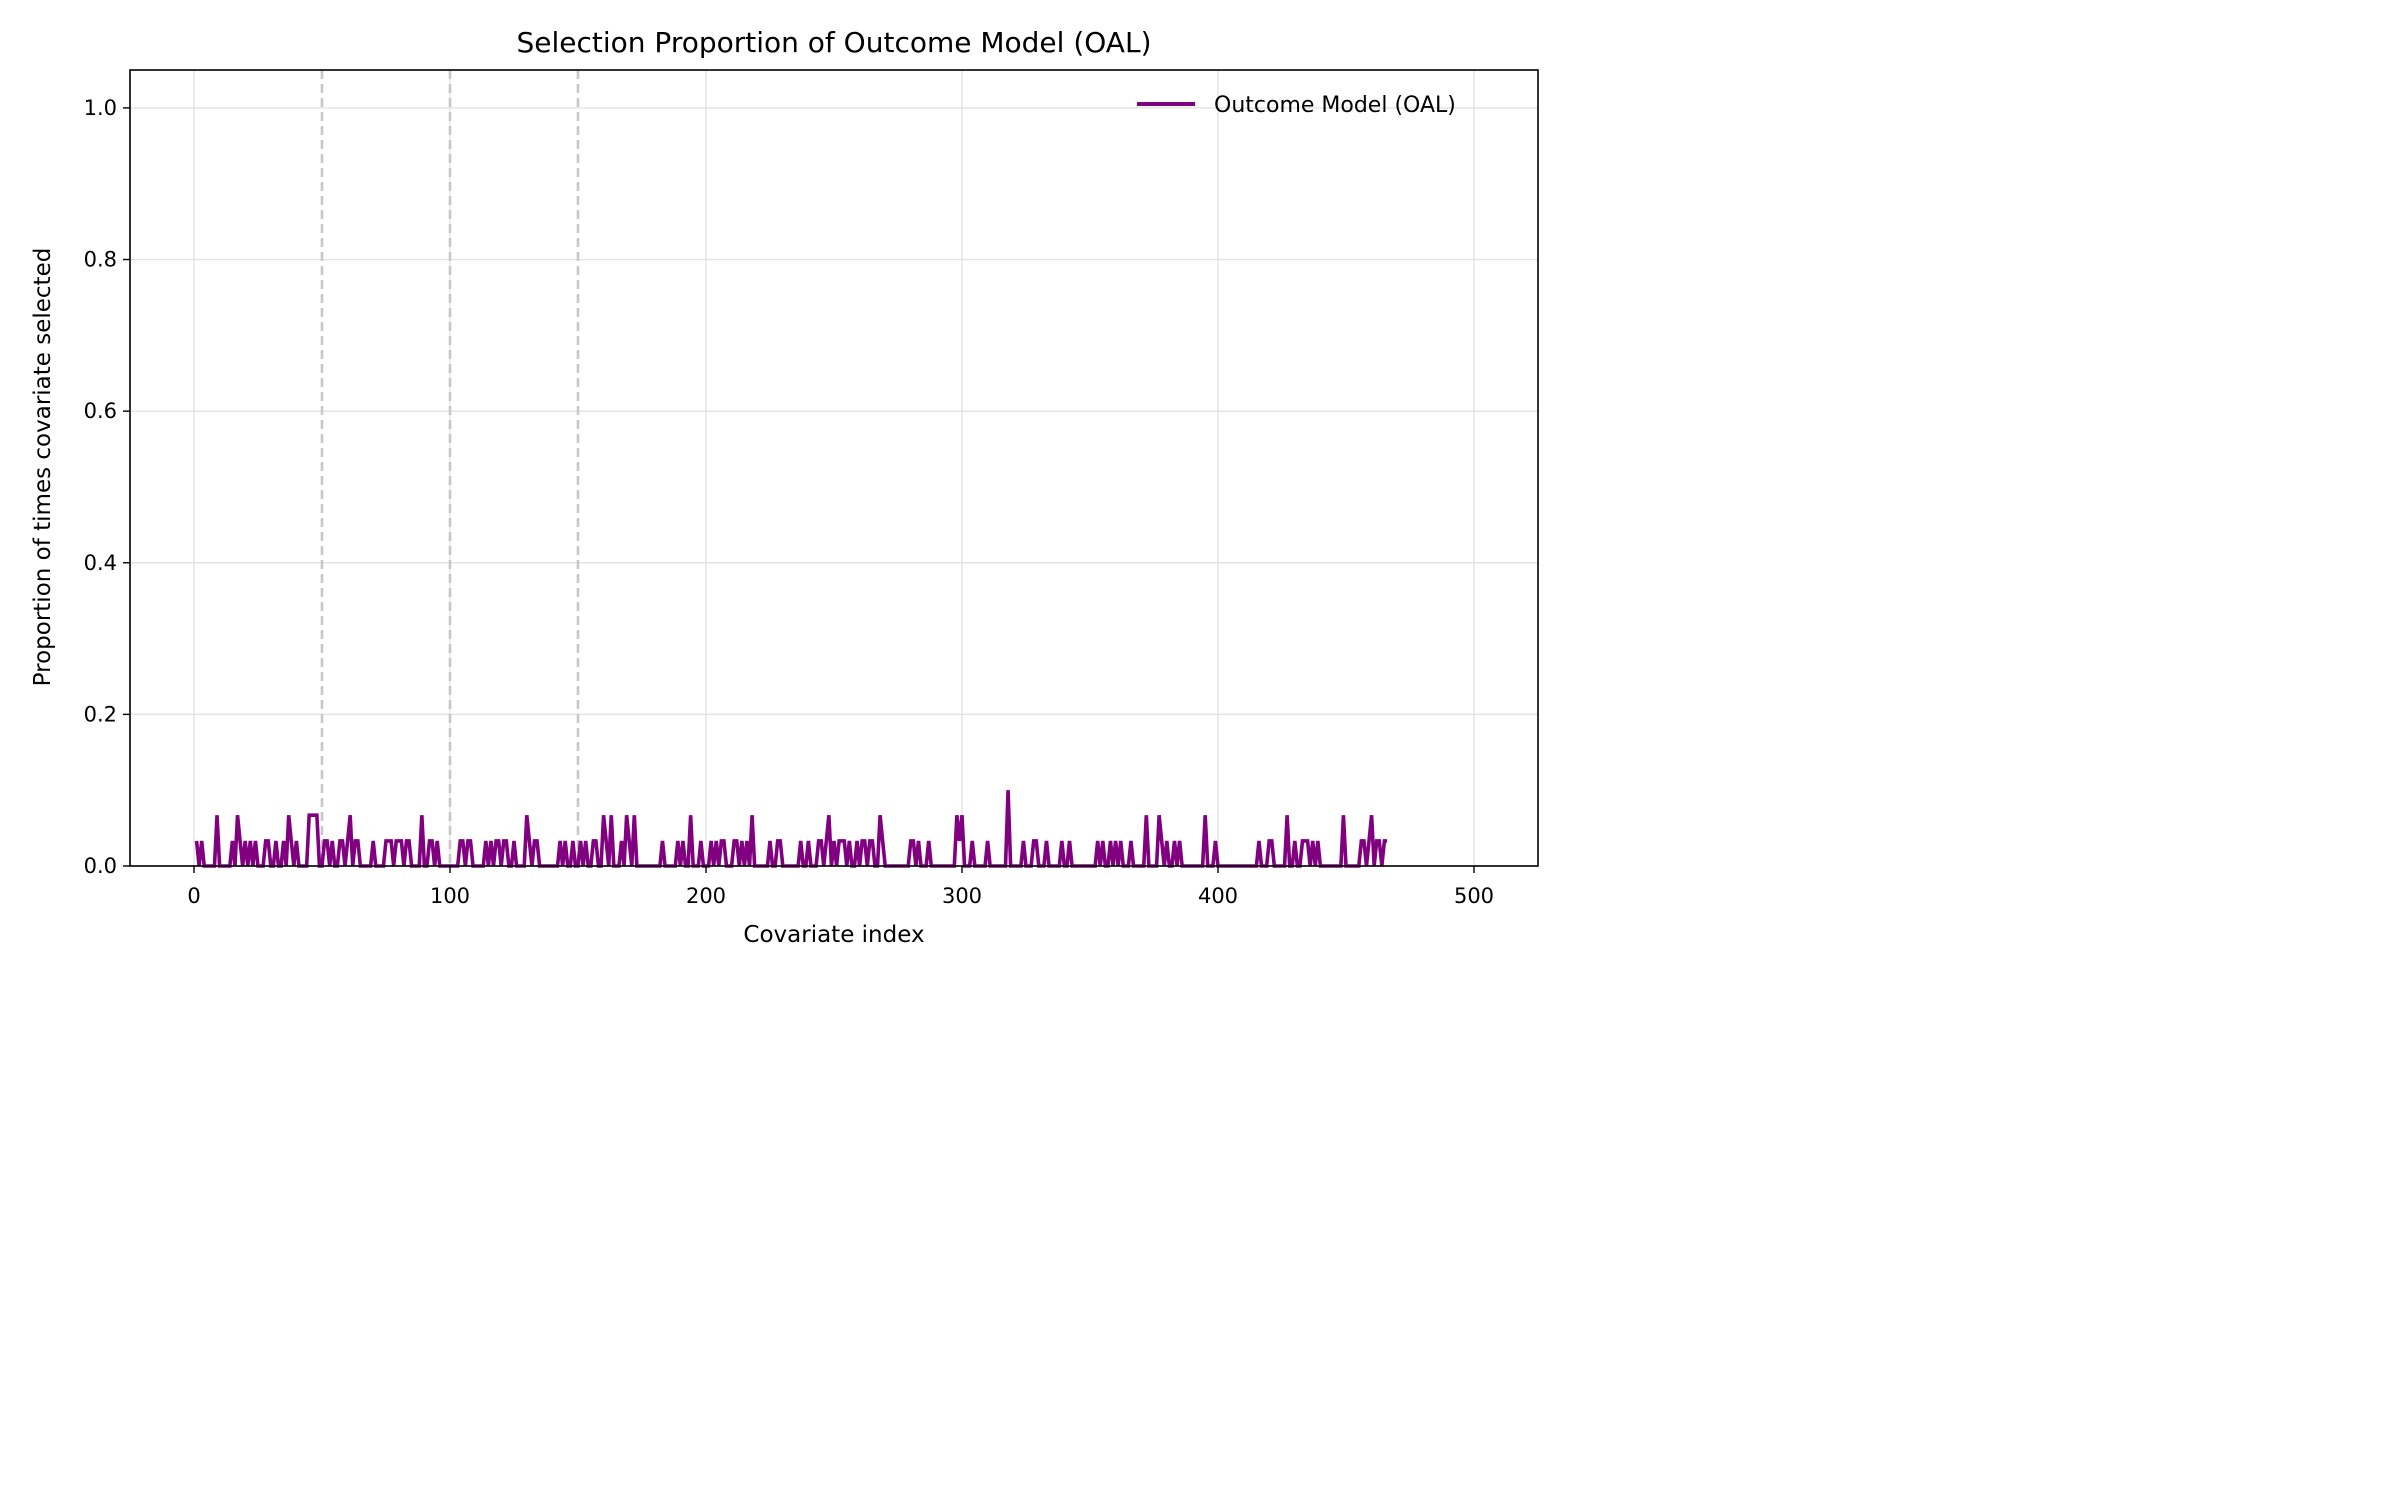 This screenshot has width=2400, height=1500. What do you see at coordinates (450, 896) in the screenshot?
I see `x-tick-label: 100` at bounding box center [450, 896].